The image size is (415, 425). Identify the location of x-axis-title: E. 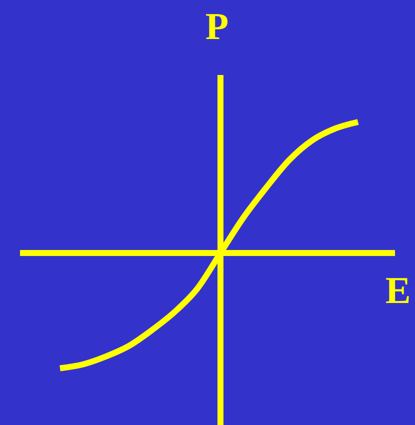
(398, 291).